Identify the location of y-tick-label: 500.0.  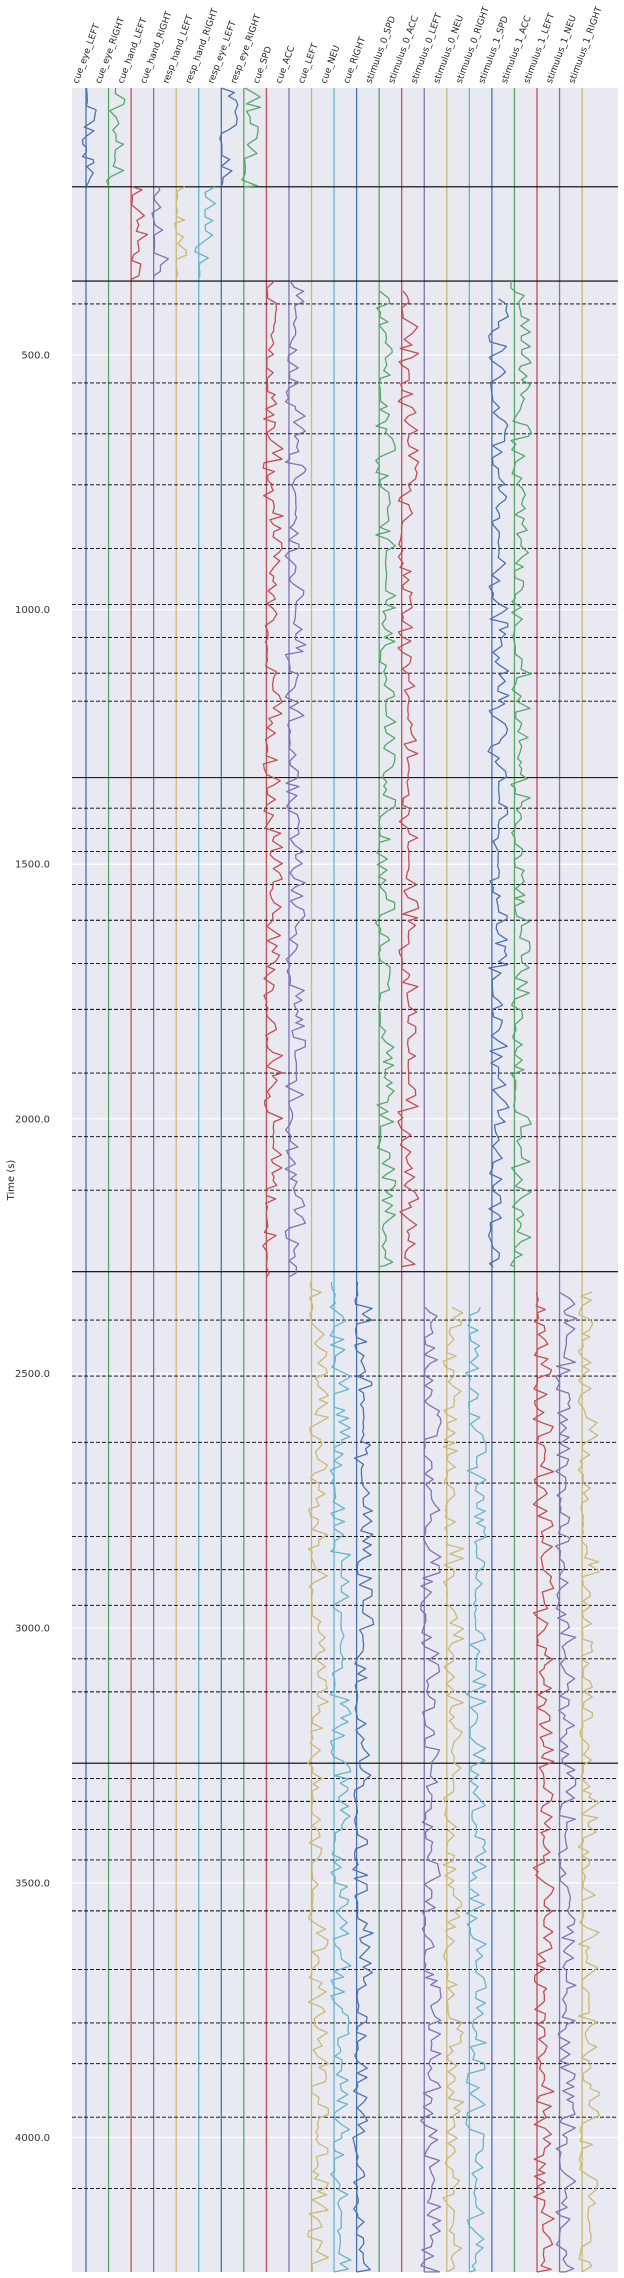
(35, 355).